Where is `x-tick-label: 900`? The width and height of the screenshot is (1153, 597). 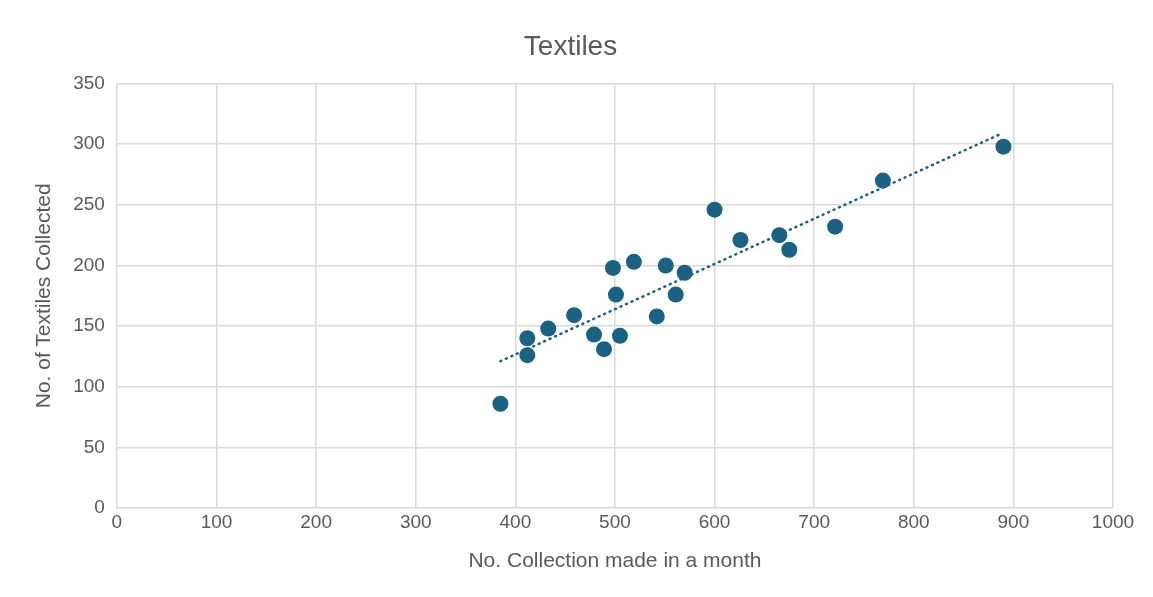 x-tick-label: 900 is located at coordinates (1013, 521).